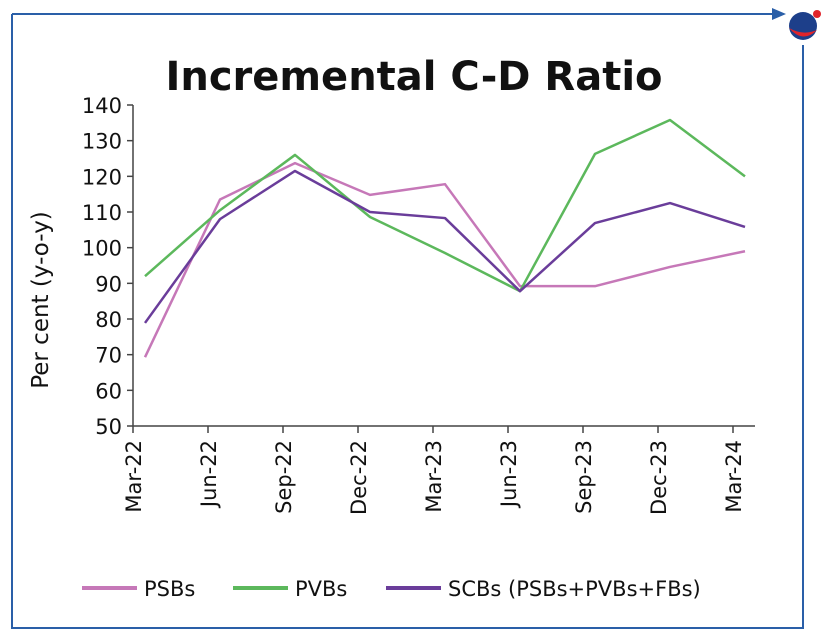 This screenshot has width=829, height=644. Describe the element at coordinates (108, 427) in the screenshot. I see `y-tick-label: 50` at that location.